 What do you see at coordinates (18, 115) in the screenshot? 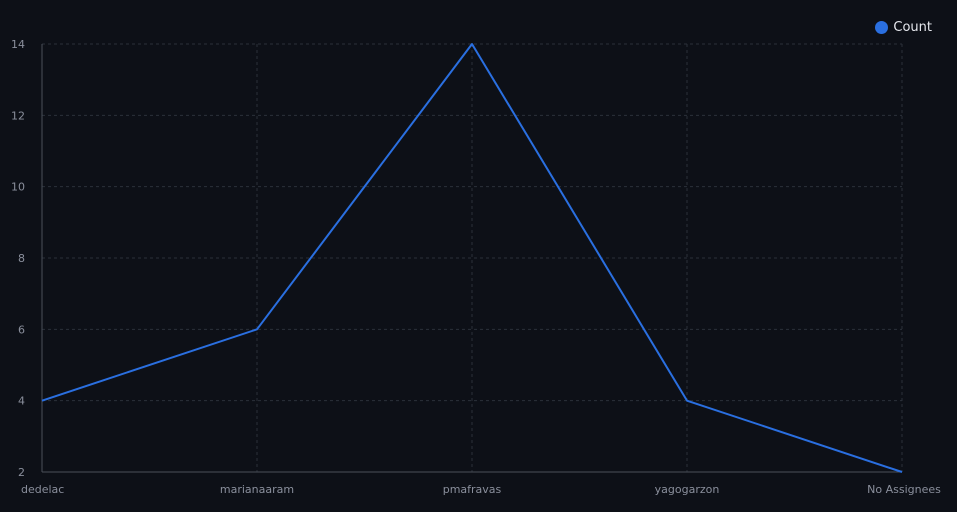
I see `y-tick-label-12: 12` at bounding box center [18, 115].